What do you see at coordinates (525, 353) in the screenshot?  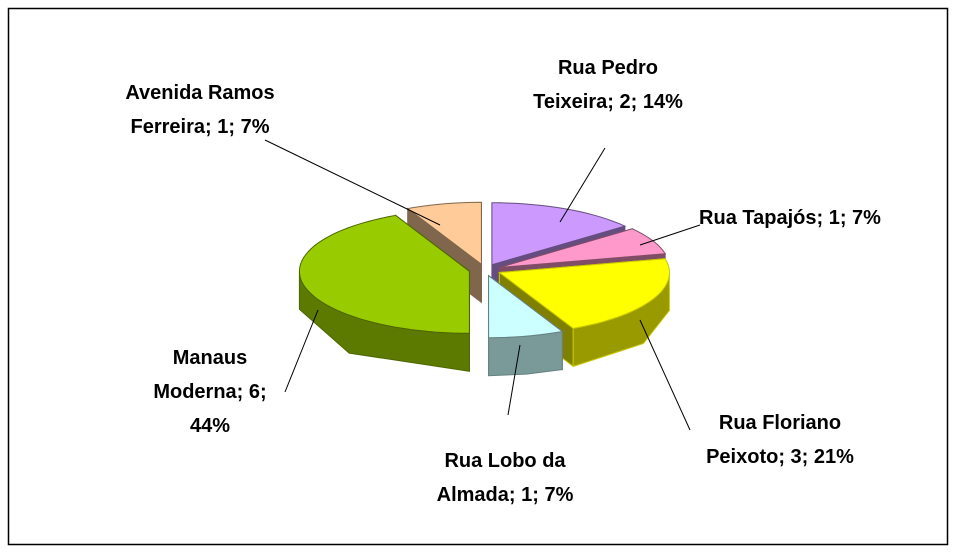 I see `slice-wall` at bounding box center [525, 353].